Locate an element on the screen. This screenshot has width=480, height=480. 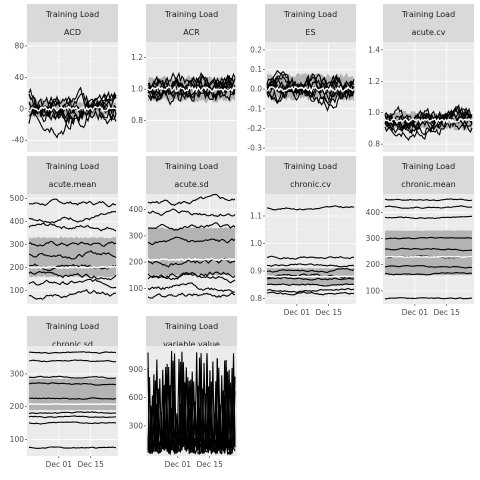
y-tick-label: 0.1 is located at coordinates (256, 69).